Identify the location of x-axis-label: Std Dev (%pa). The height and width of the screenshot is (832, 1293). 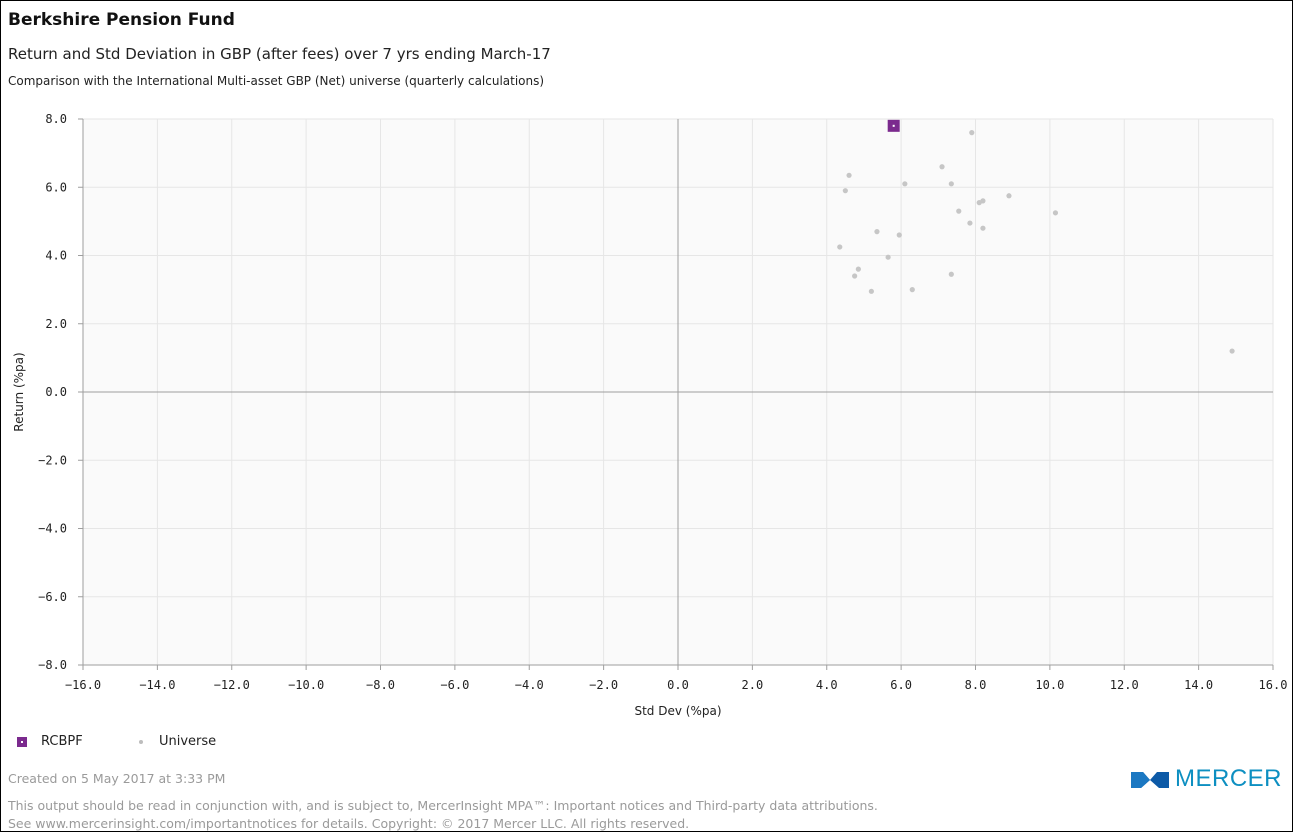
(677, 711).